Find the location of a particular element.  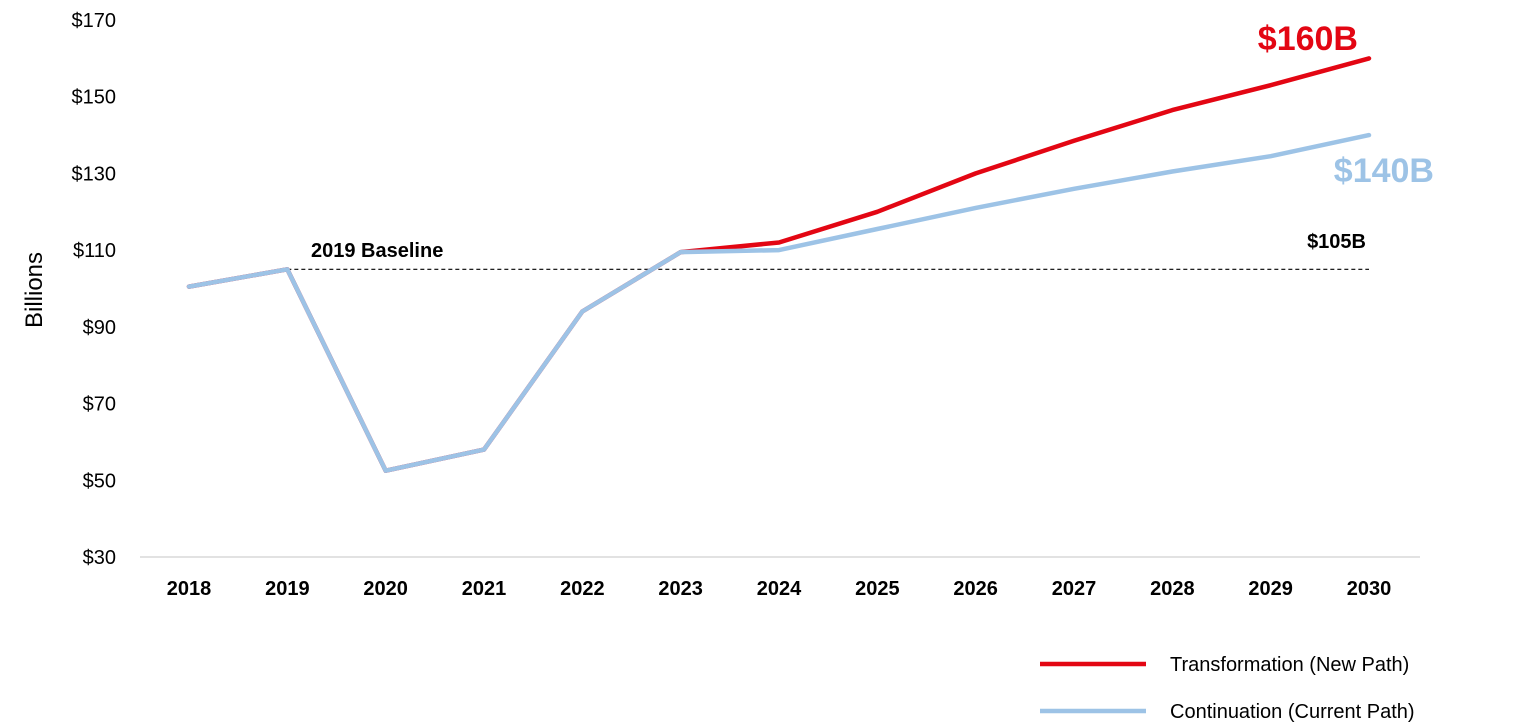

x-tick-label: 2023 is located at coordinates (680, 589).